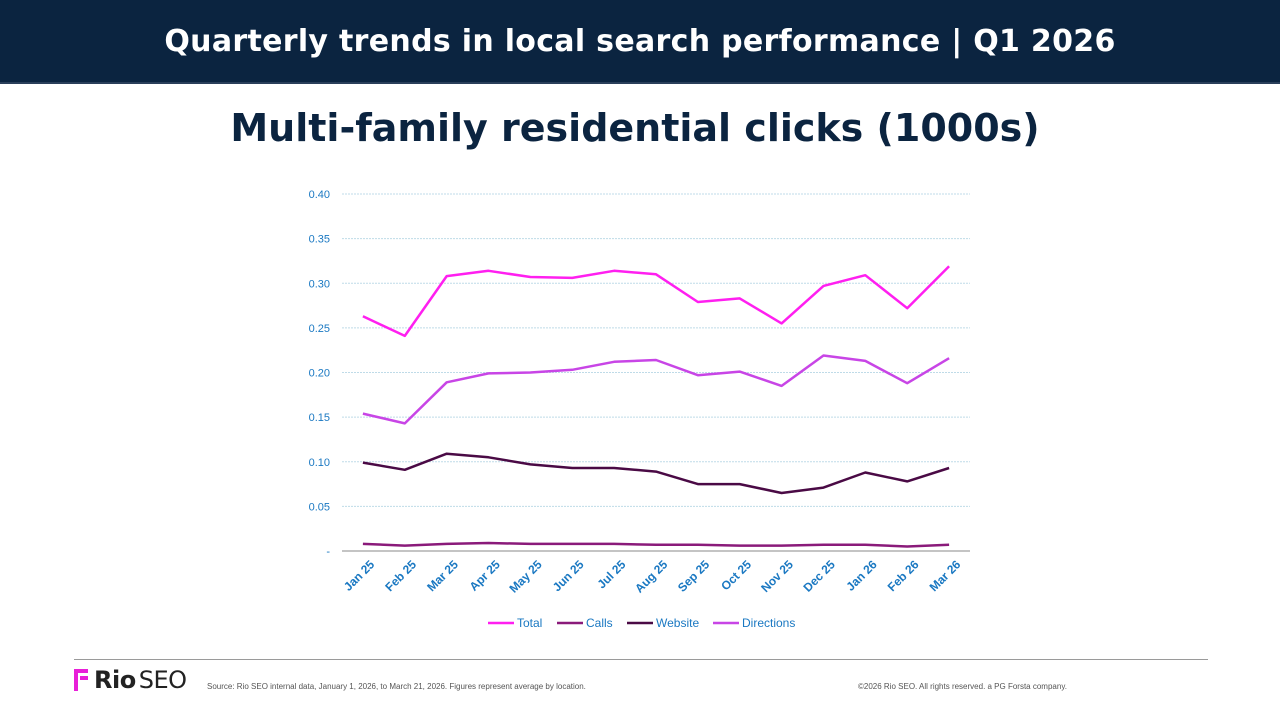 This screenshot has width=1280, height=720. What do you see at coordinates (599, 623) in the screenshot?
I see `legend-label-calls: Calls` at bounding box center [599, 623].